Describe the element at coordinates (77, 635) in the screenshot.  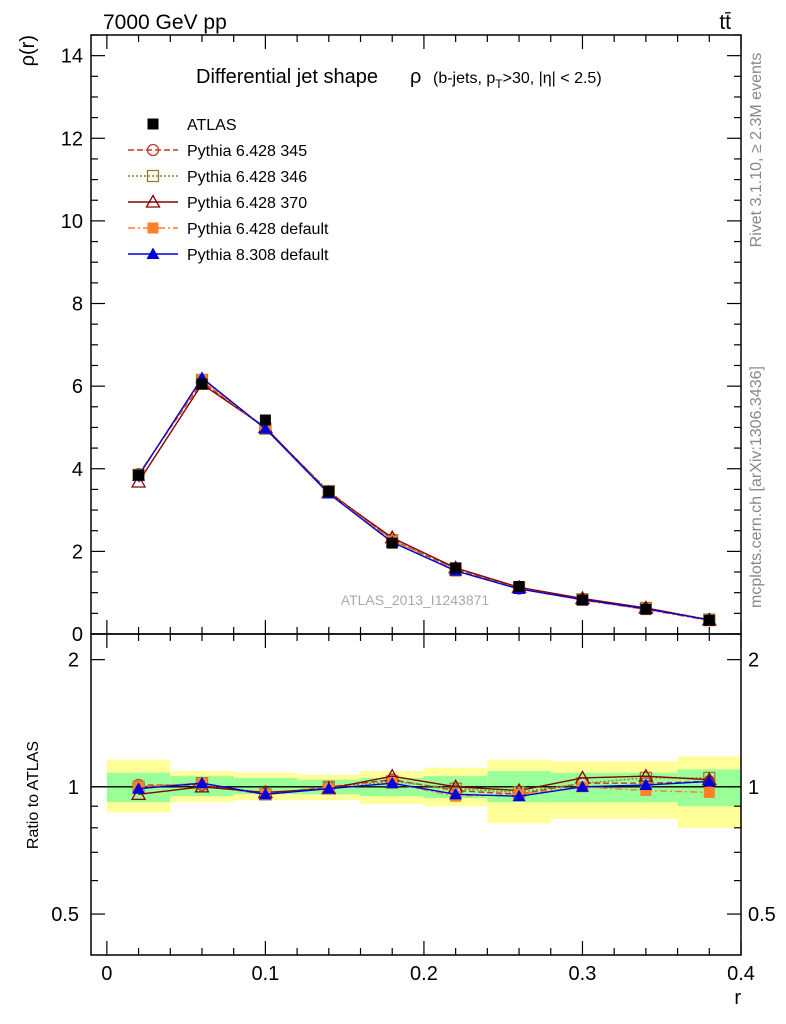
I see `y-tick-label: 0` at that location.